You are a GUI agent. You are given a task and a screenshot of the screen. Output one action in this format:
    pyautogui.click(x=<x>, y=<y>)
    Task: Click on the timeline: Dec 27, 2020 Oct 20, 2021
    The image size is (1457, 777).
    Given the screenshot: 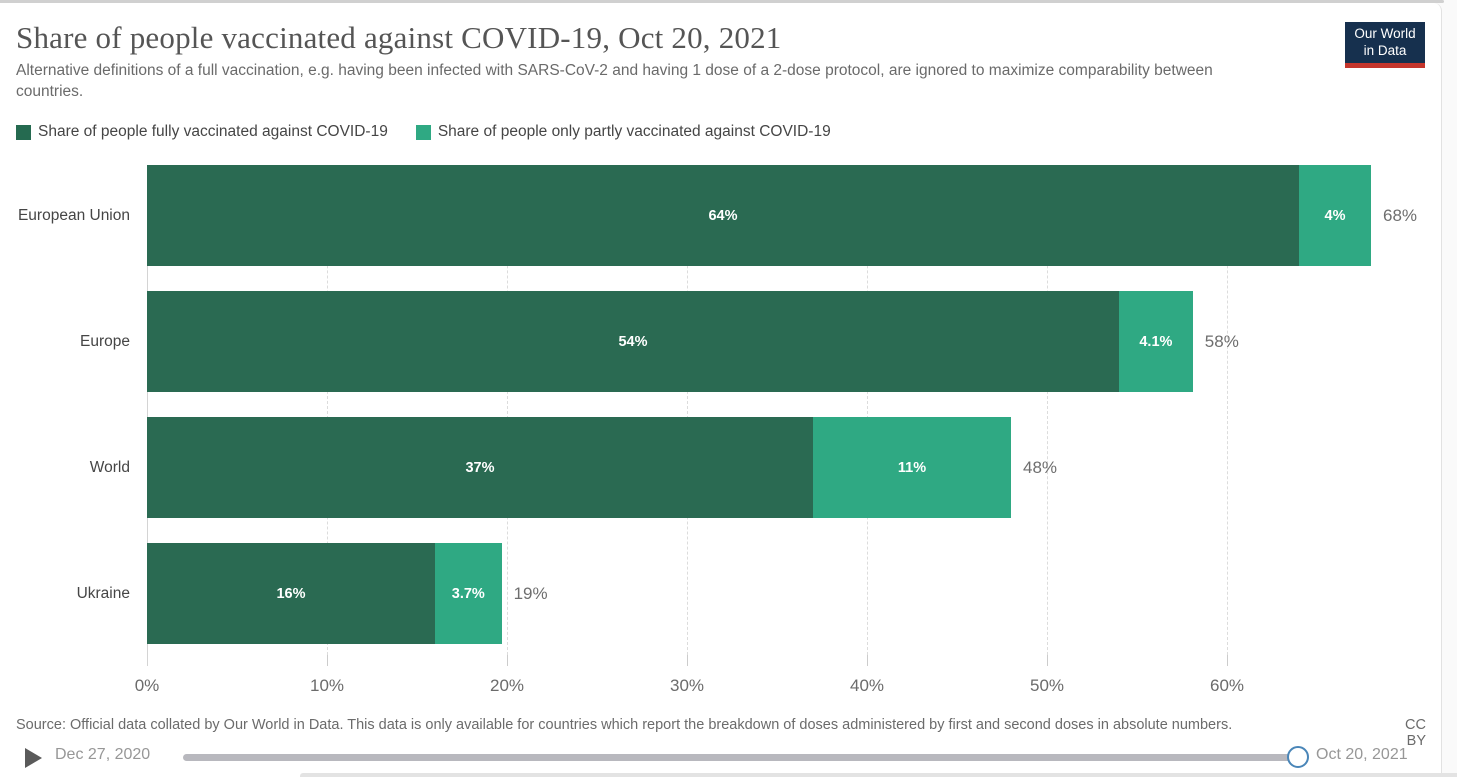 What is the action you would take?
    pyautogui.click(x=721, y=757)
    